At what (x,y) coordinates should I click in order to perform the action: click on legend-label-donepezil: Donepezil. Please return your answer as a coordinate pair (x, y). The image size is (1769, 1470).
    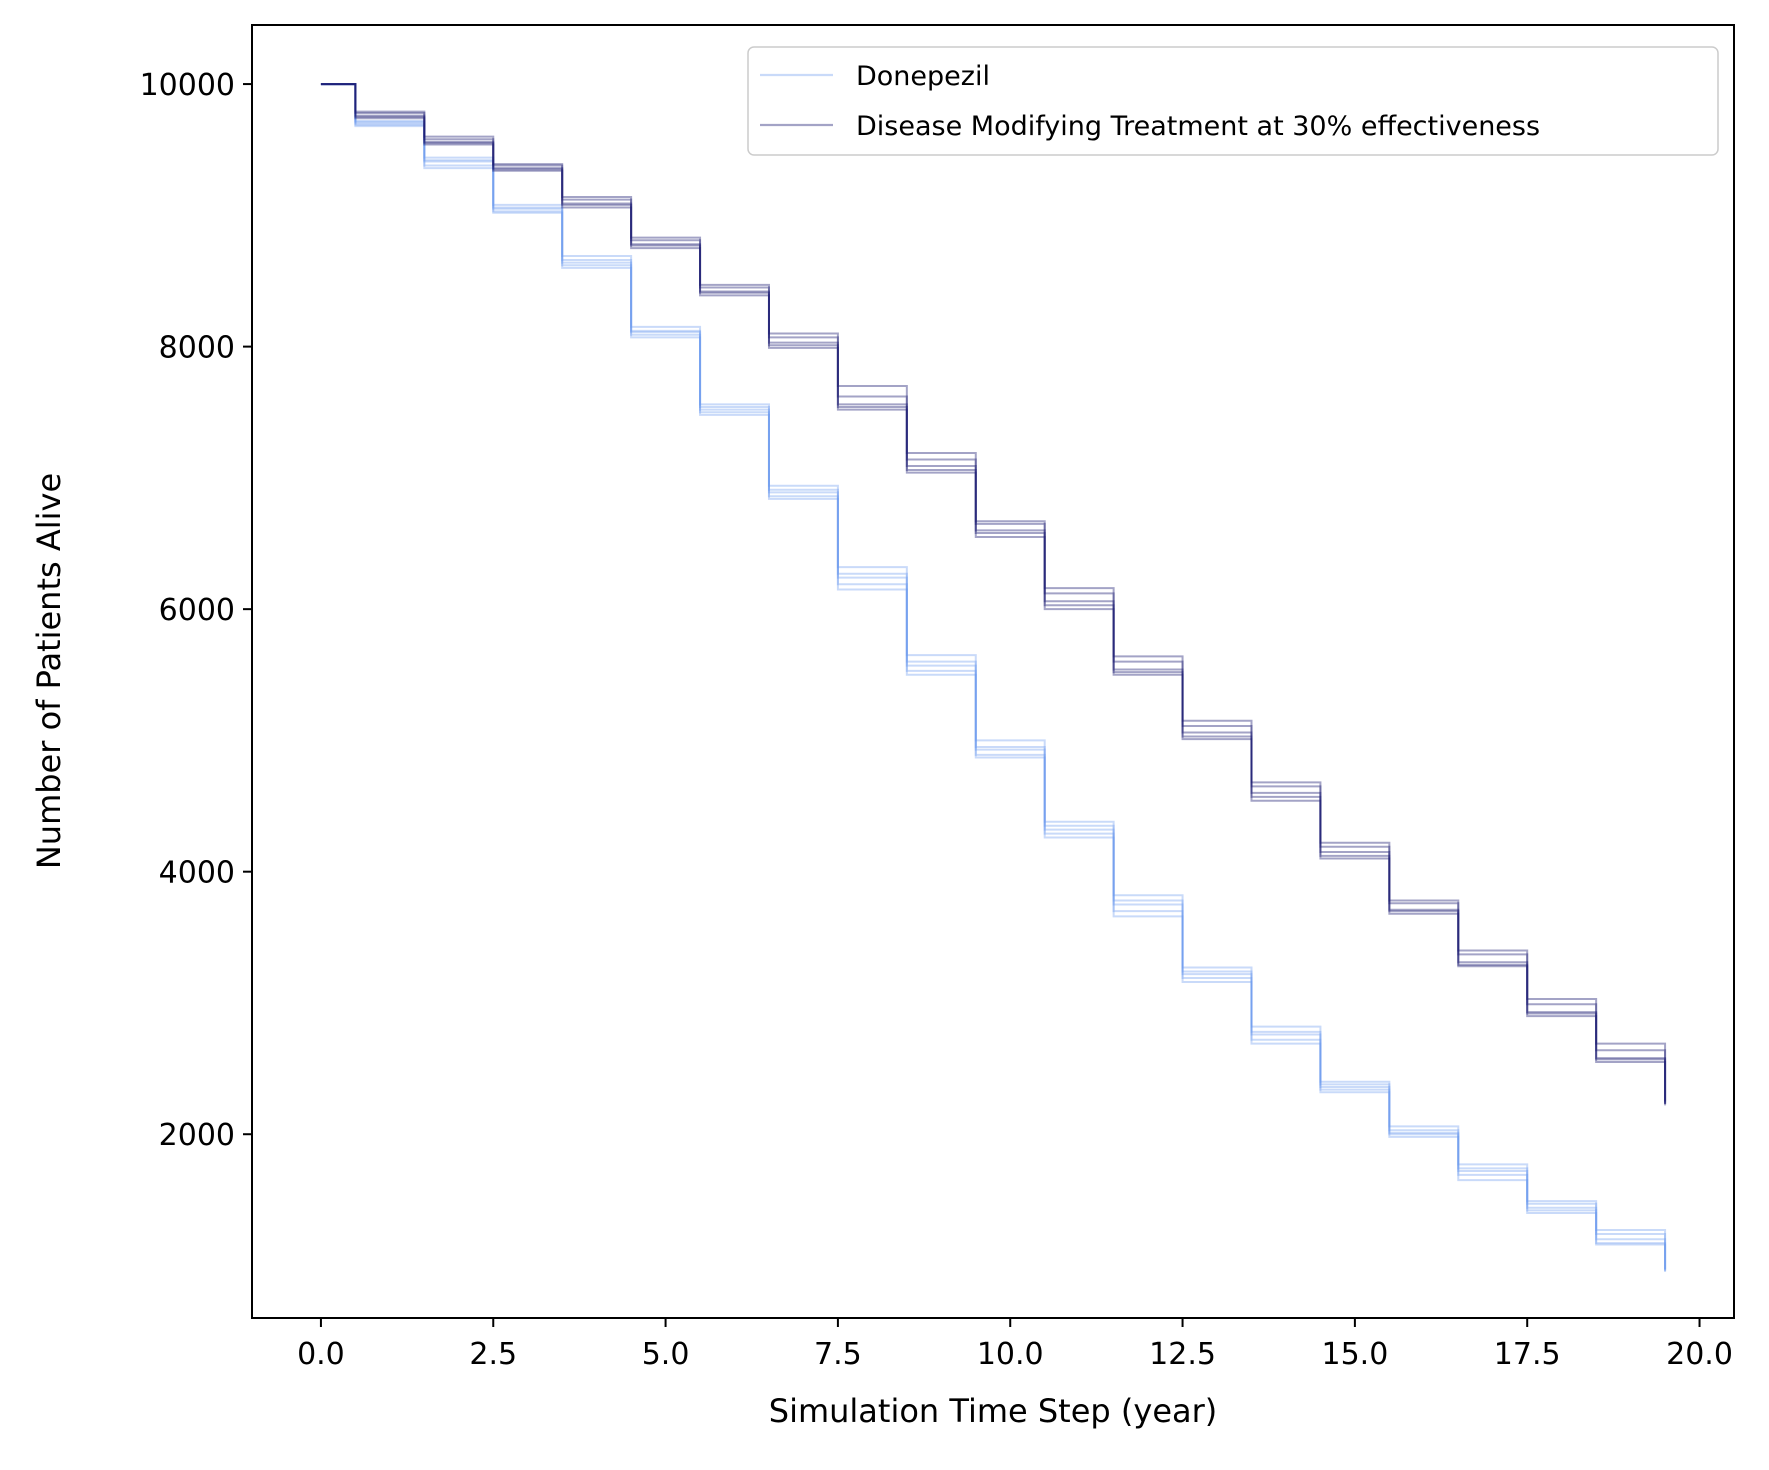
    Looking at the image, I should click on (923, 76).